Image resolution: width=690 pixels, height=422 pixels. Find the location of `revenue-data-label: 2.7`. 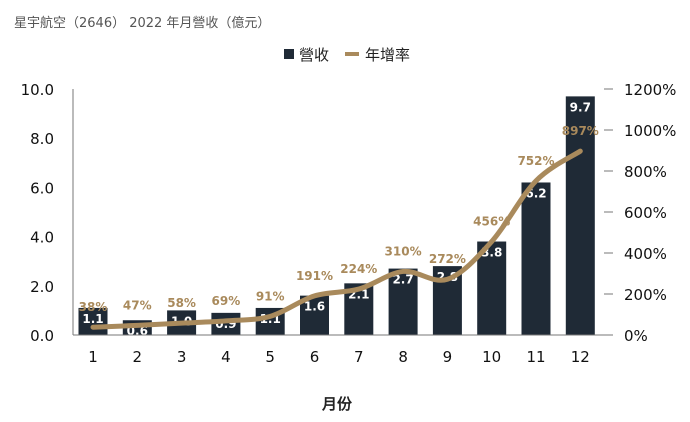

revenue-data-label: 2.7 is located at coordinates (402, 280).